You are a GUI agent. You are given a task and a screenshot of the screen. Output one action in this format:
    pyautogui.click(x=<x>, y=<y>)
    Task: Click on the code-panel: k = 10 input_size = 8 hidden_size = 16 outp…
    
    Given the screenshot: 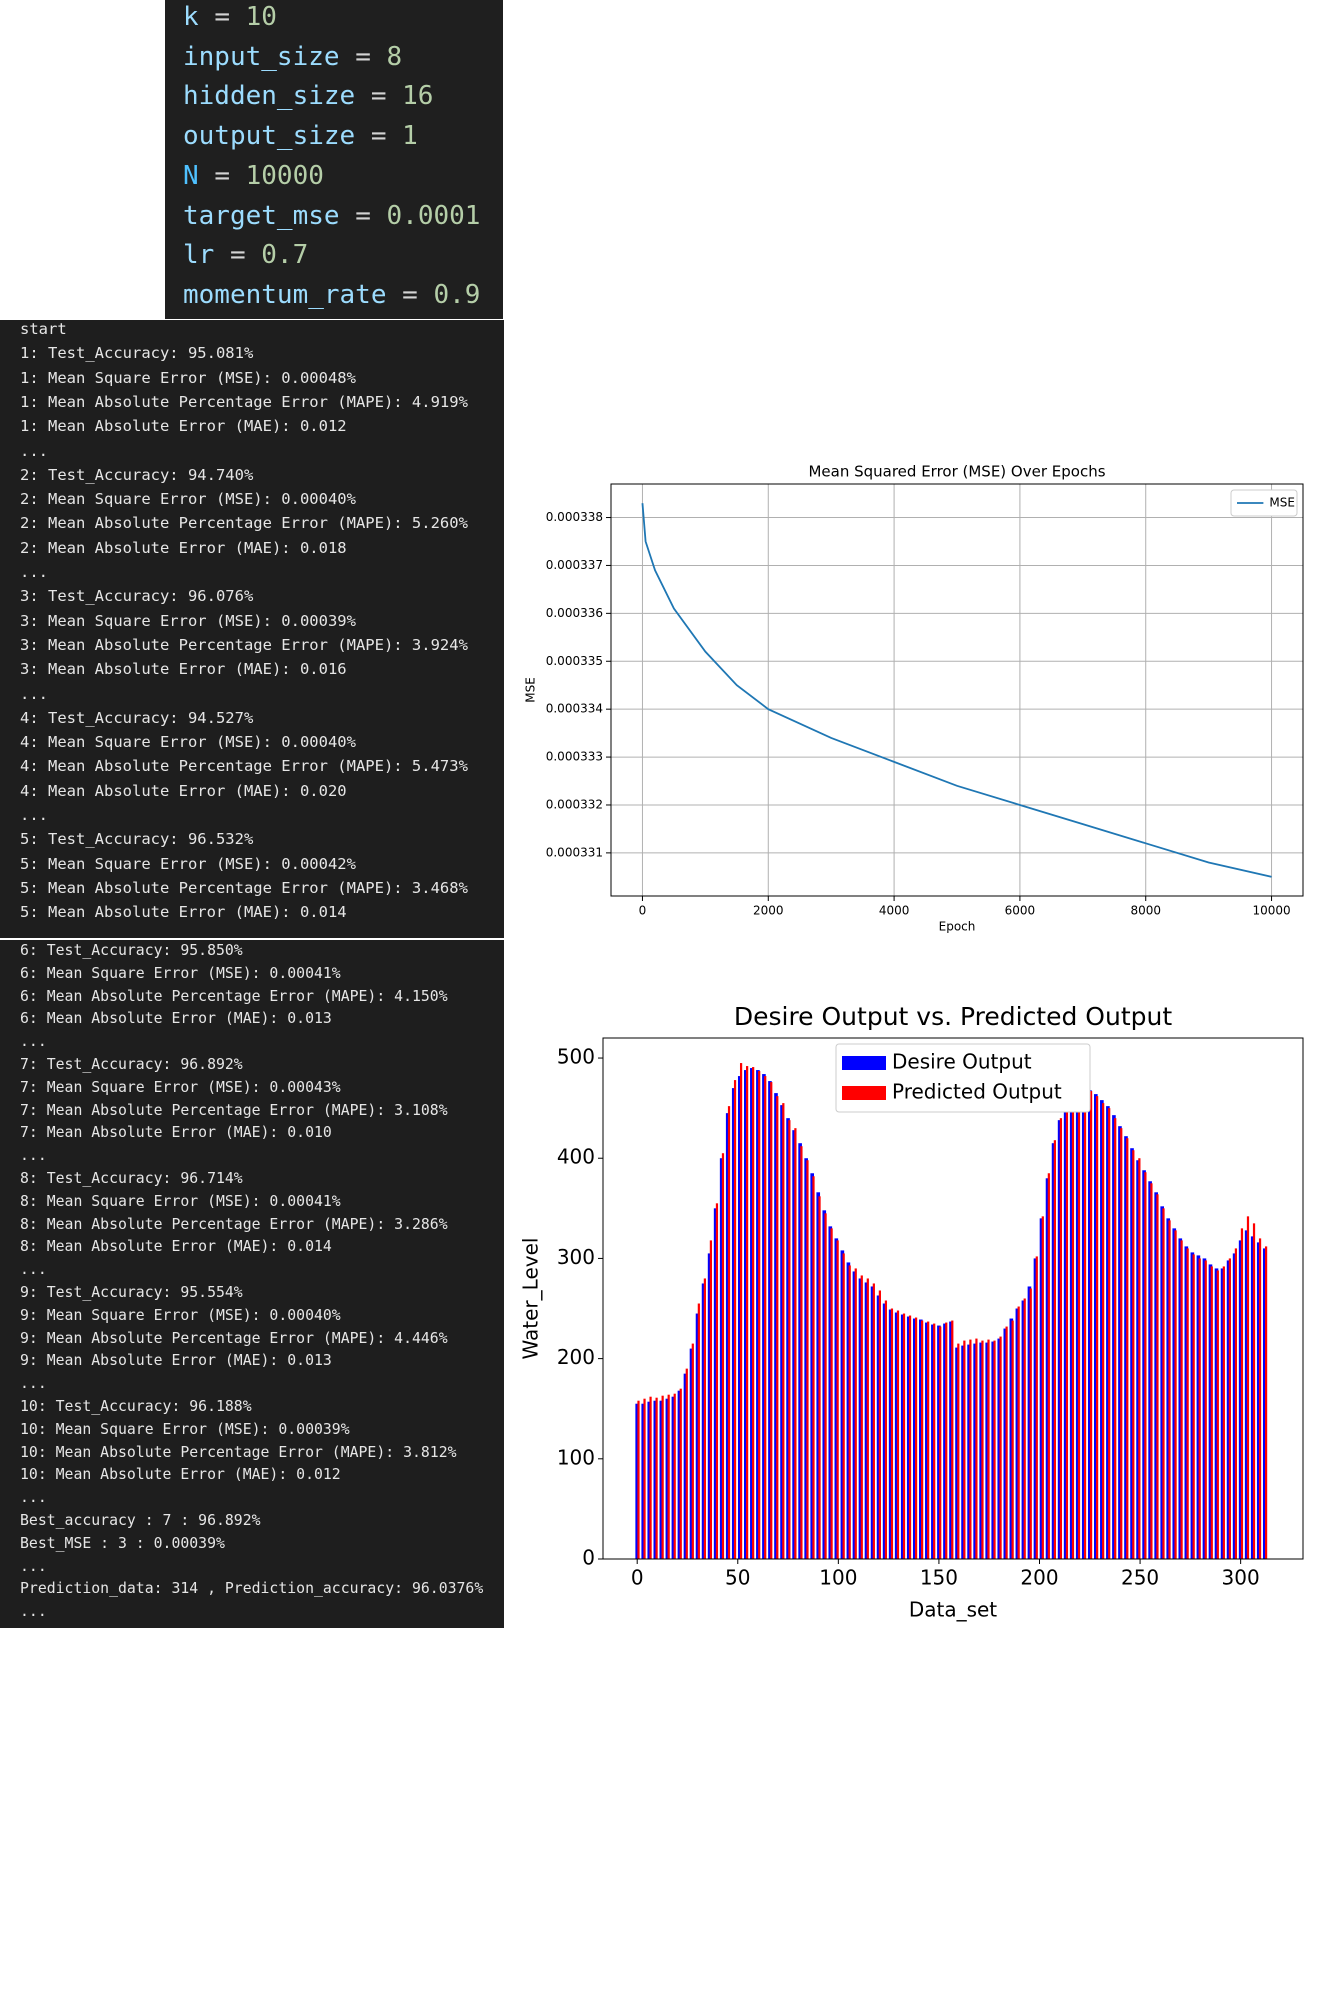 What is the action you would take?
    pyautogui.click(x=334, y=159)
    